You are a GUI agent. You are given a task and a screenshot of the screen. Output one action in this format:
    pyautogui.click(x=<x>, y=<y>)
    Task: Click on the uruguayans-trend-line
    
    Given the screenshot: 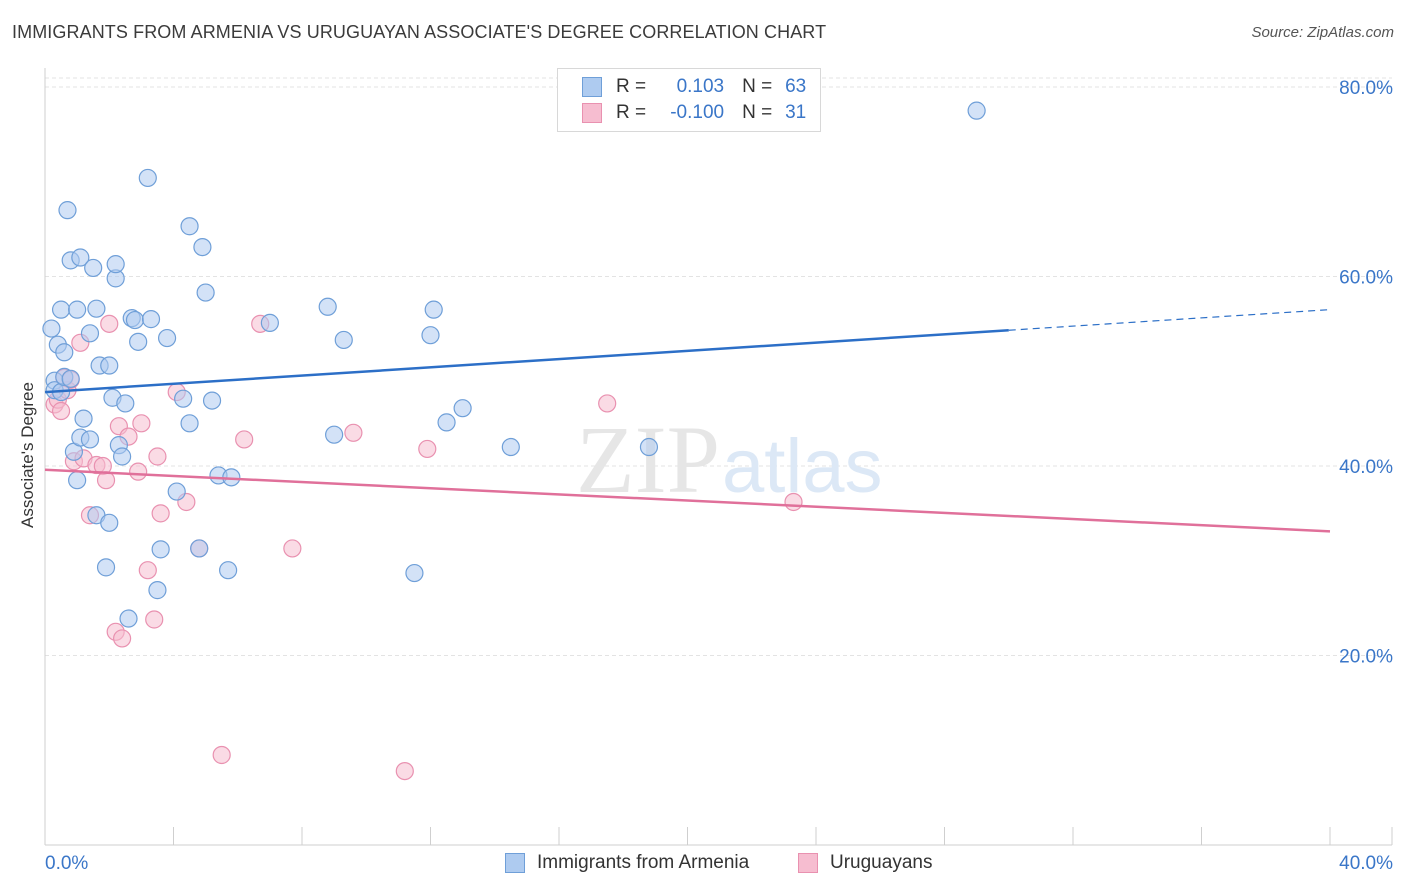 What is the action you would take?
    pyautogui.click(x=687, y=500)
    